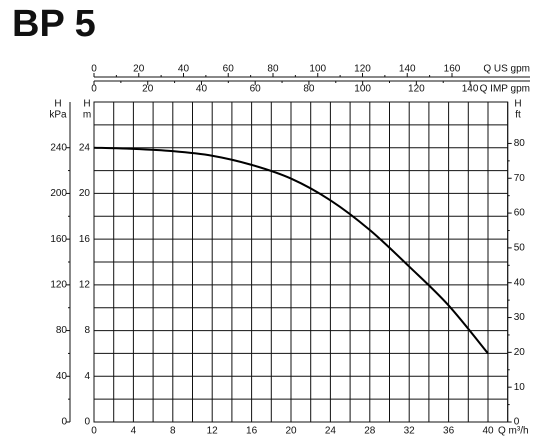 This screenshot has height=442, width=552. What do you see at coordinates (85, 193) in the screenshot?
I see `y-tick-label: 20` at bounding box center [85, 193].